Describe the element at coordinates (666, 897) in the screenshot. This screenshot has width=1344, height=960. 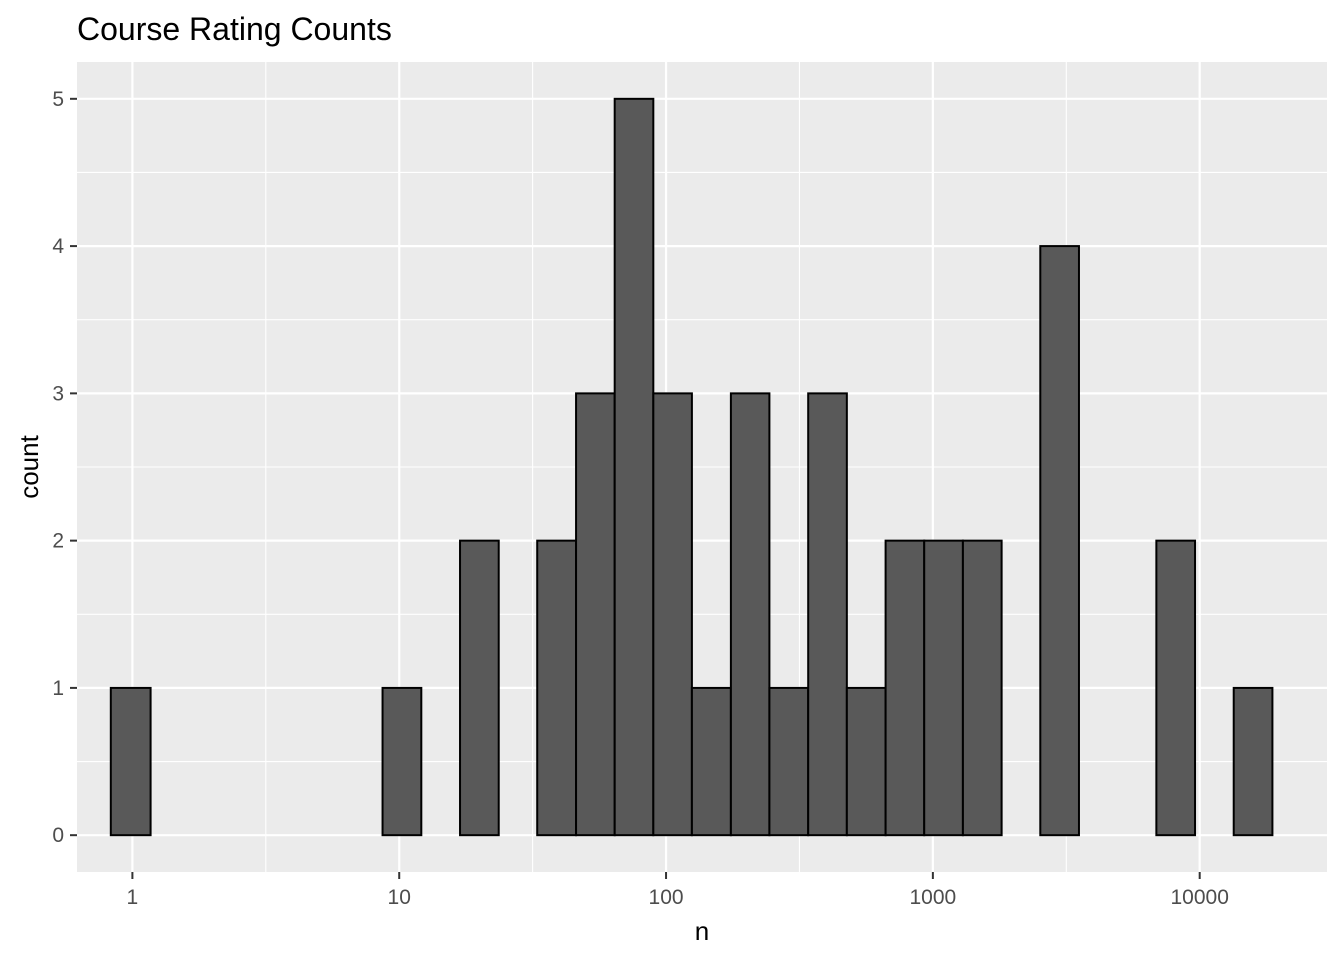
I see `x-tick-label: 100` at that location.